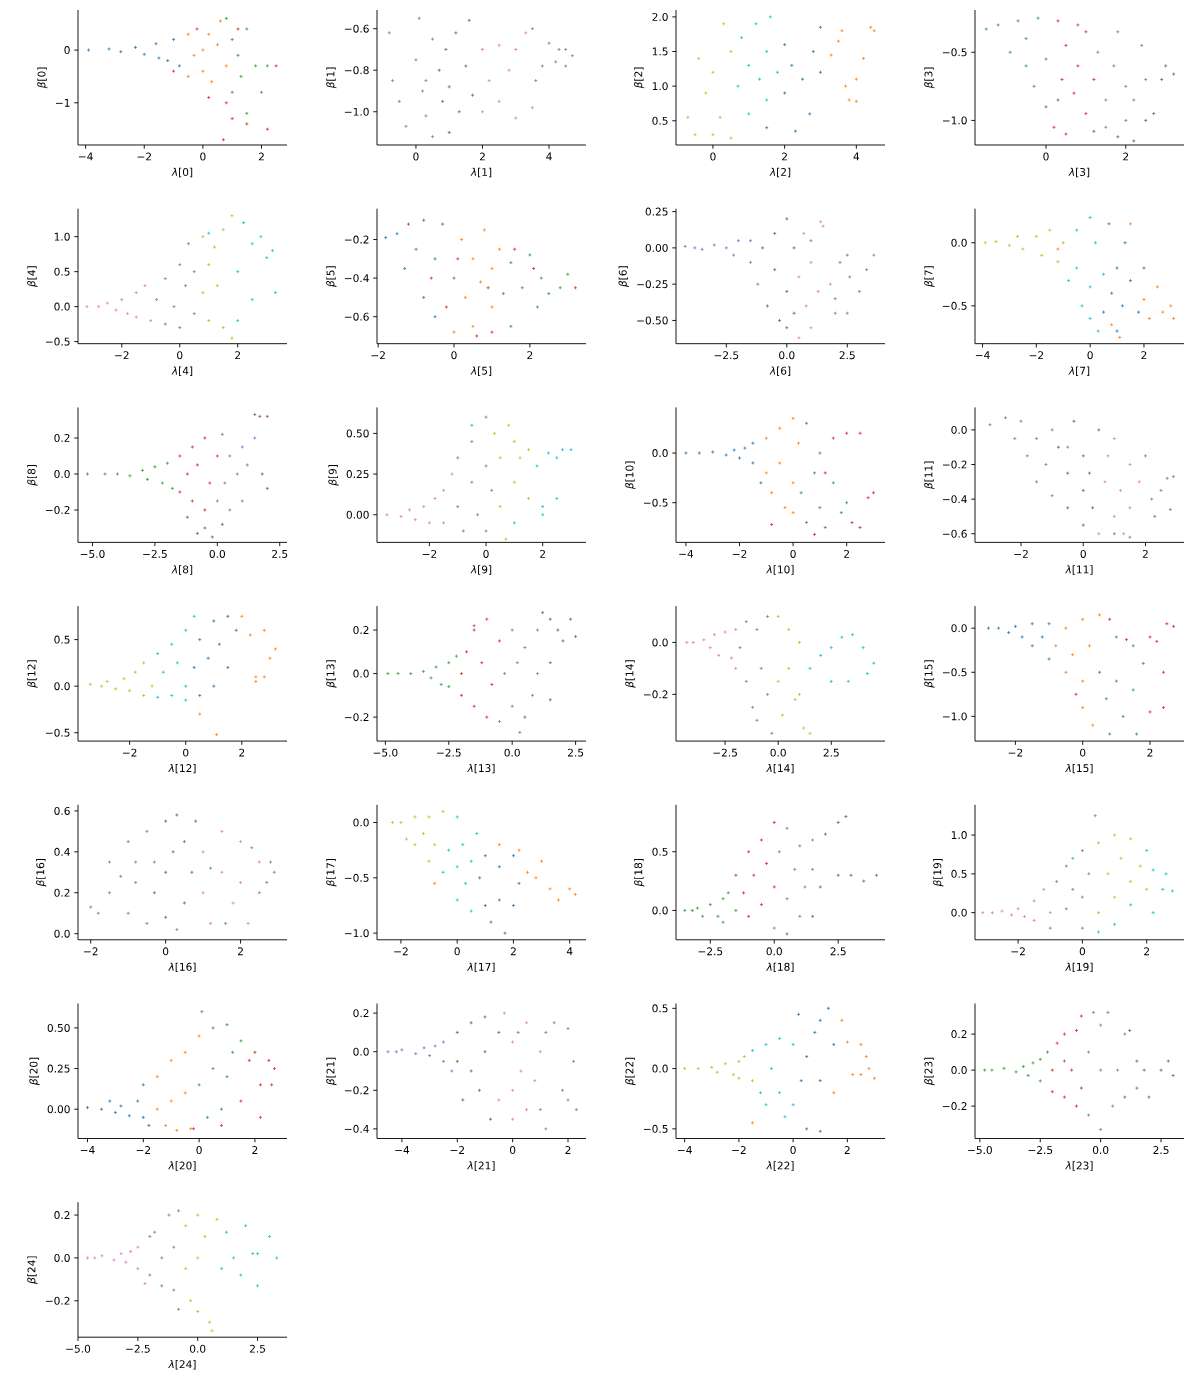 The width and height of the screenshot is (1189, 1390). What do you see at coordinates (780, 570) in the screenshot?
I see `x-axis-title: λ[10]` at bounding box center [780, 570].